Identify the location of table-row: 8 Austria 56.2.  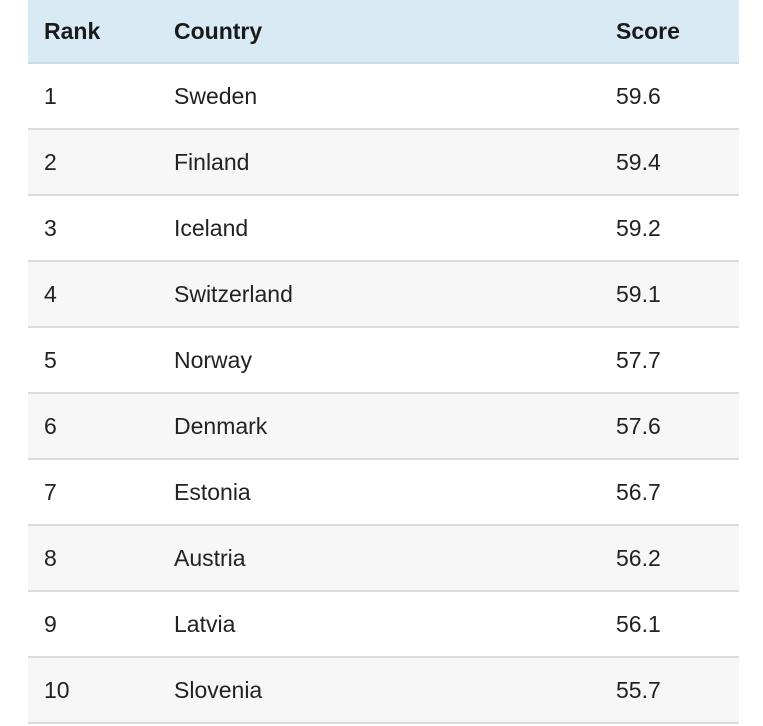
(383, 558).